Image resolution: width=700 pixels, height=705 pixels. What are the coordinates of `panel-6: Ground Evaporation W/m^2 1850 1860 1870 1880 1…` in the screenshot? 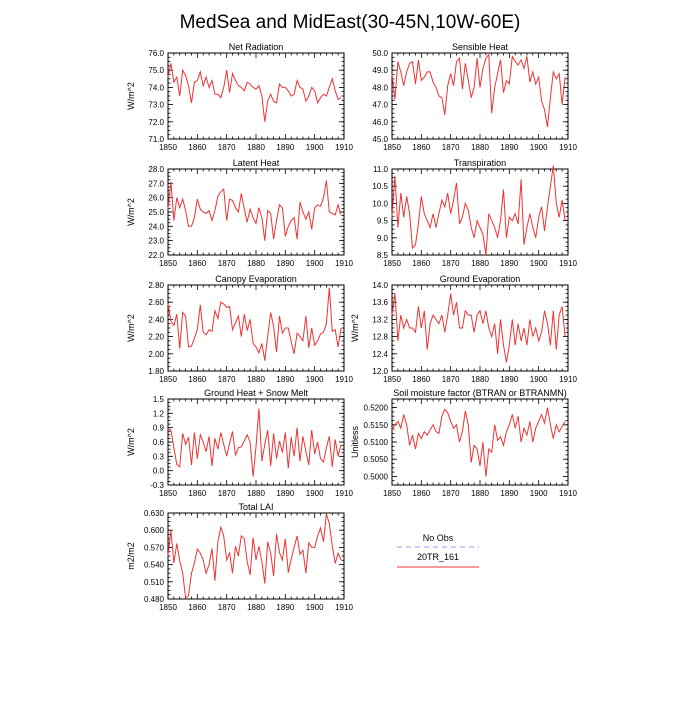 It's located at (463, 329).